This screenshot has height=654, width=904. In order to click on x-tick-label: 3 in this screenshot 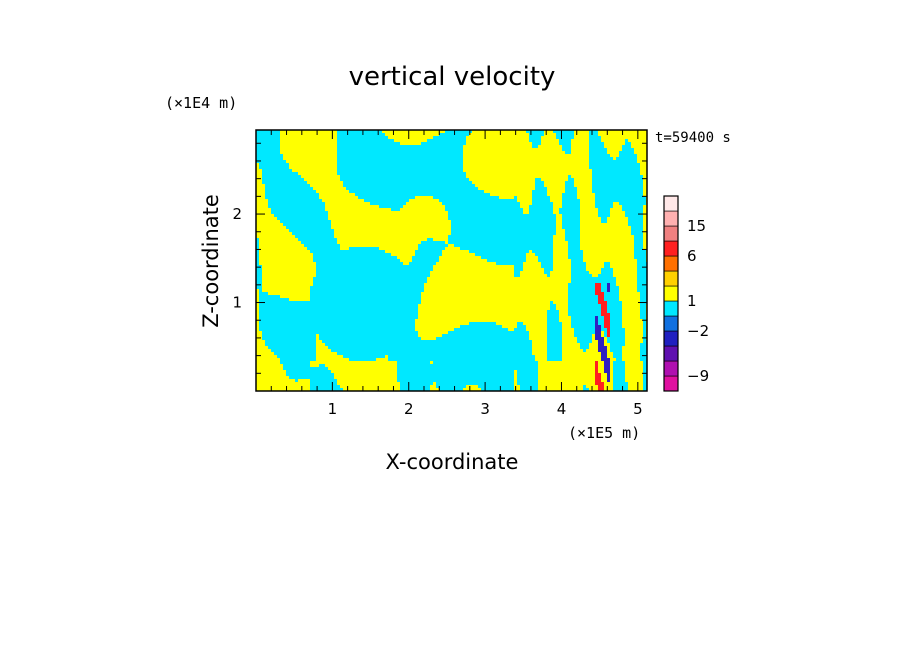, I will do `click(485, 409)`.